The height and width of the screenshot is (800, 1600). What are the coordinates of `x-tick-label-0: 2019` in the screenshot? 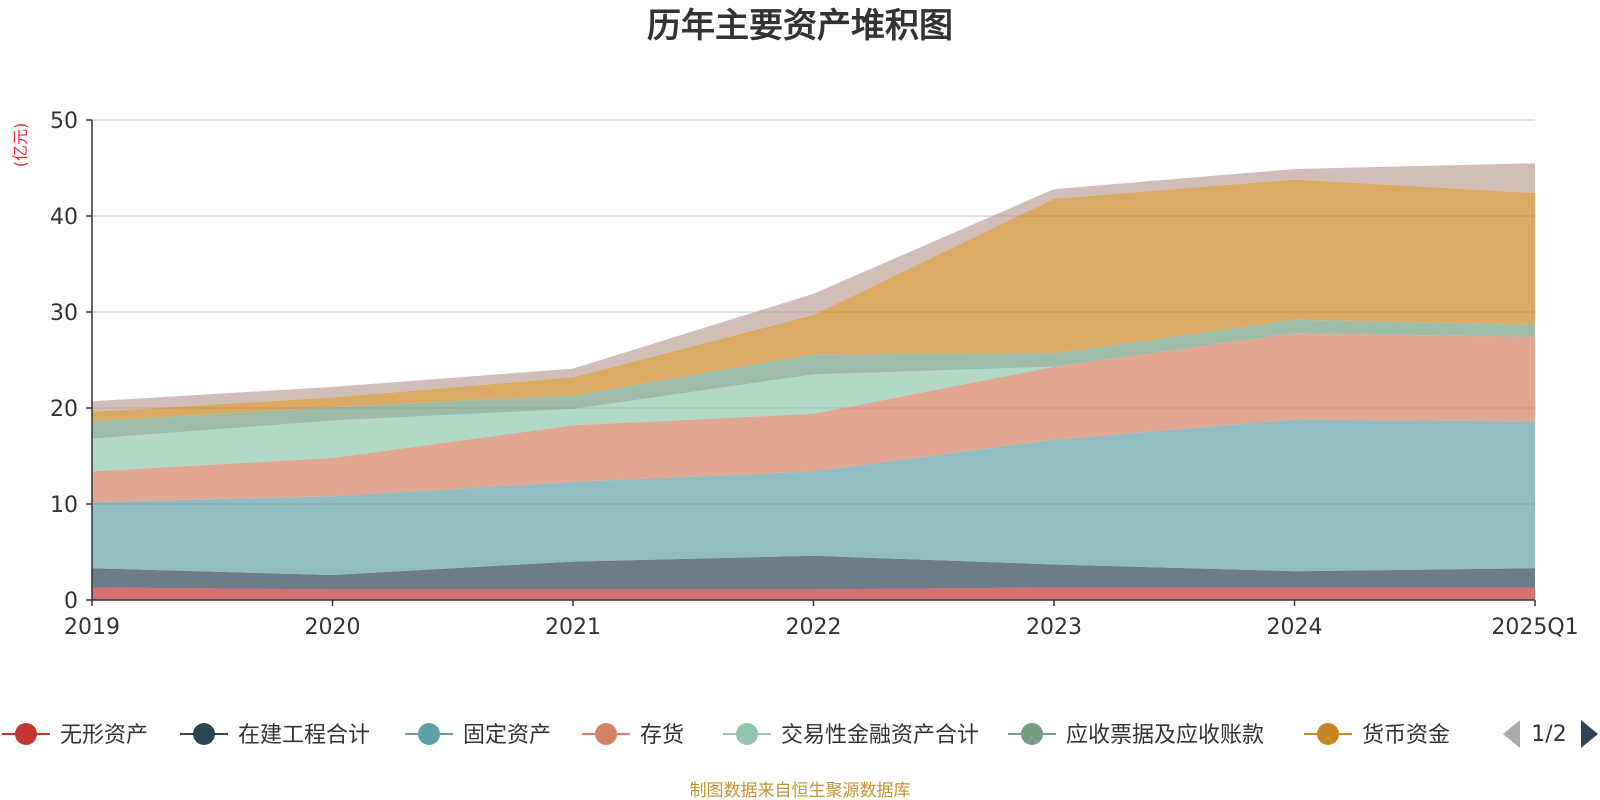 It's located at (92, 627).